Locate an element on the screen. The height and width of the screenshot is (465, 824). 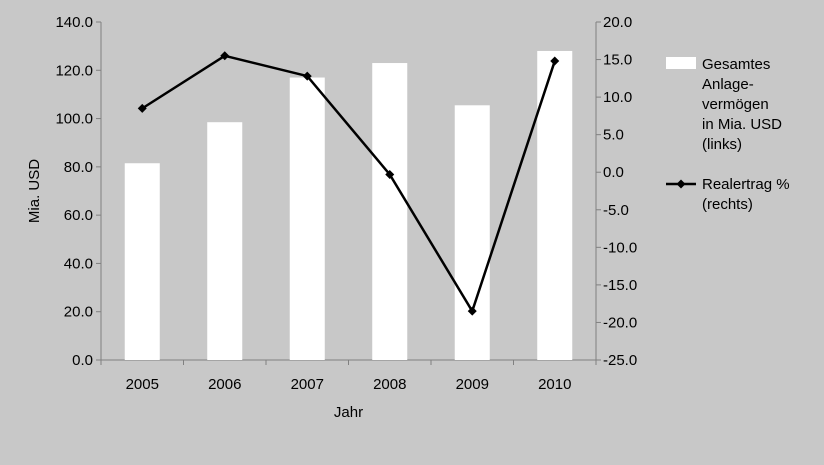
legend-label-line: (rechts) is located at coordinates (727, 204).